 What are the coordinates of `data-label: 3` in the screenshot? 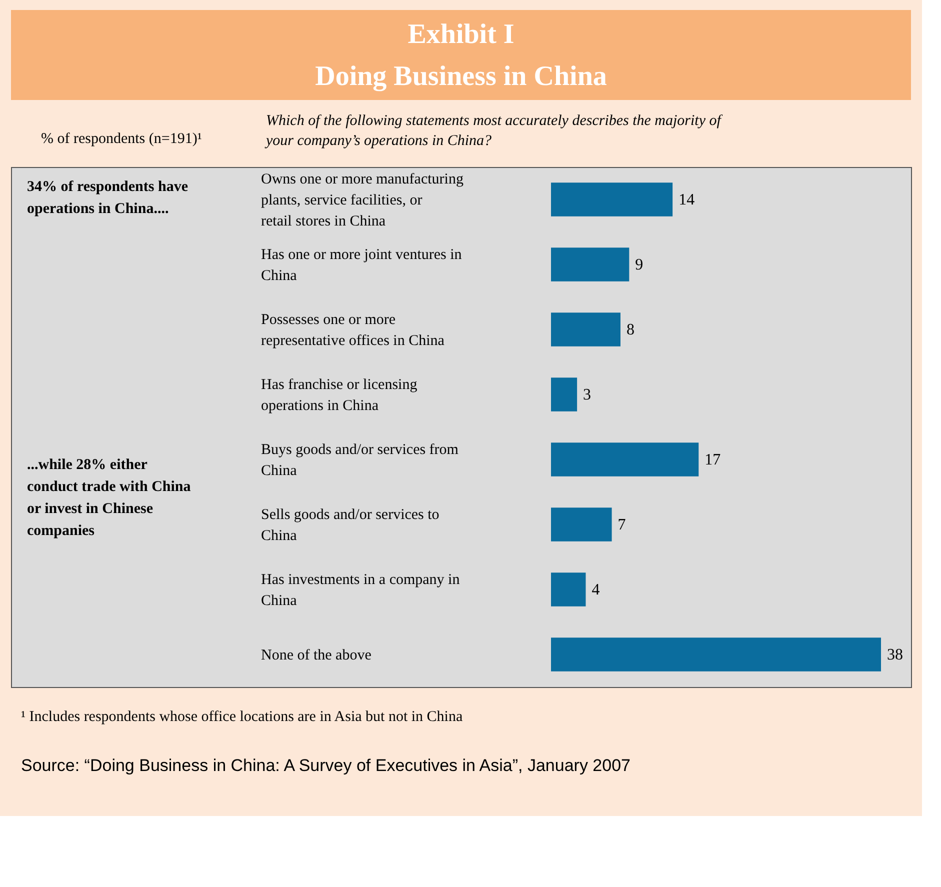 It's located at (587, 395).